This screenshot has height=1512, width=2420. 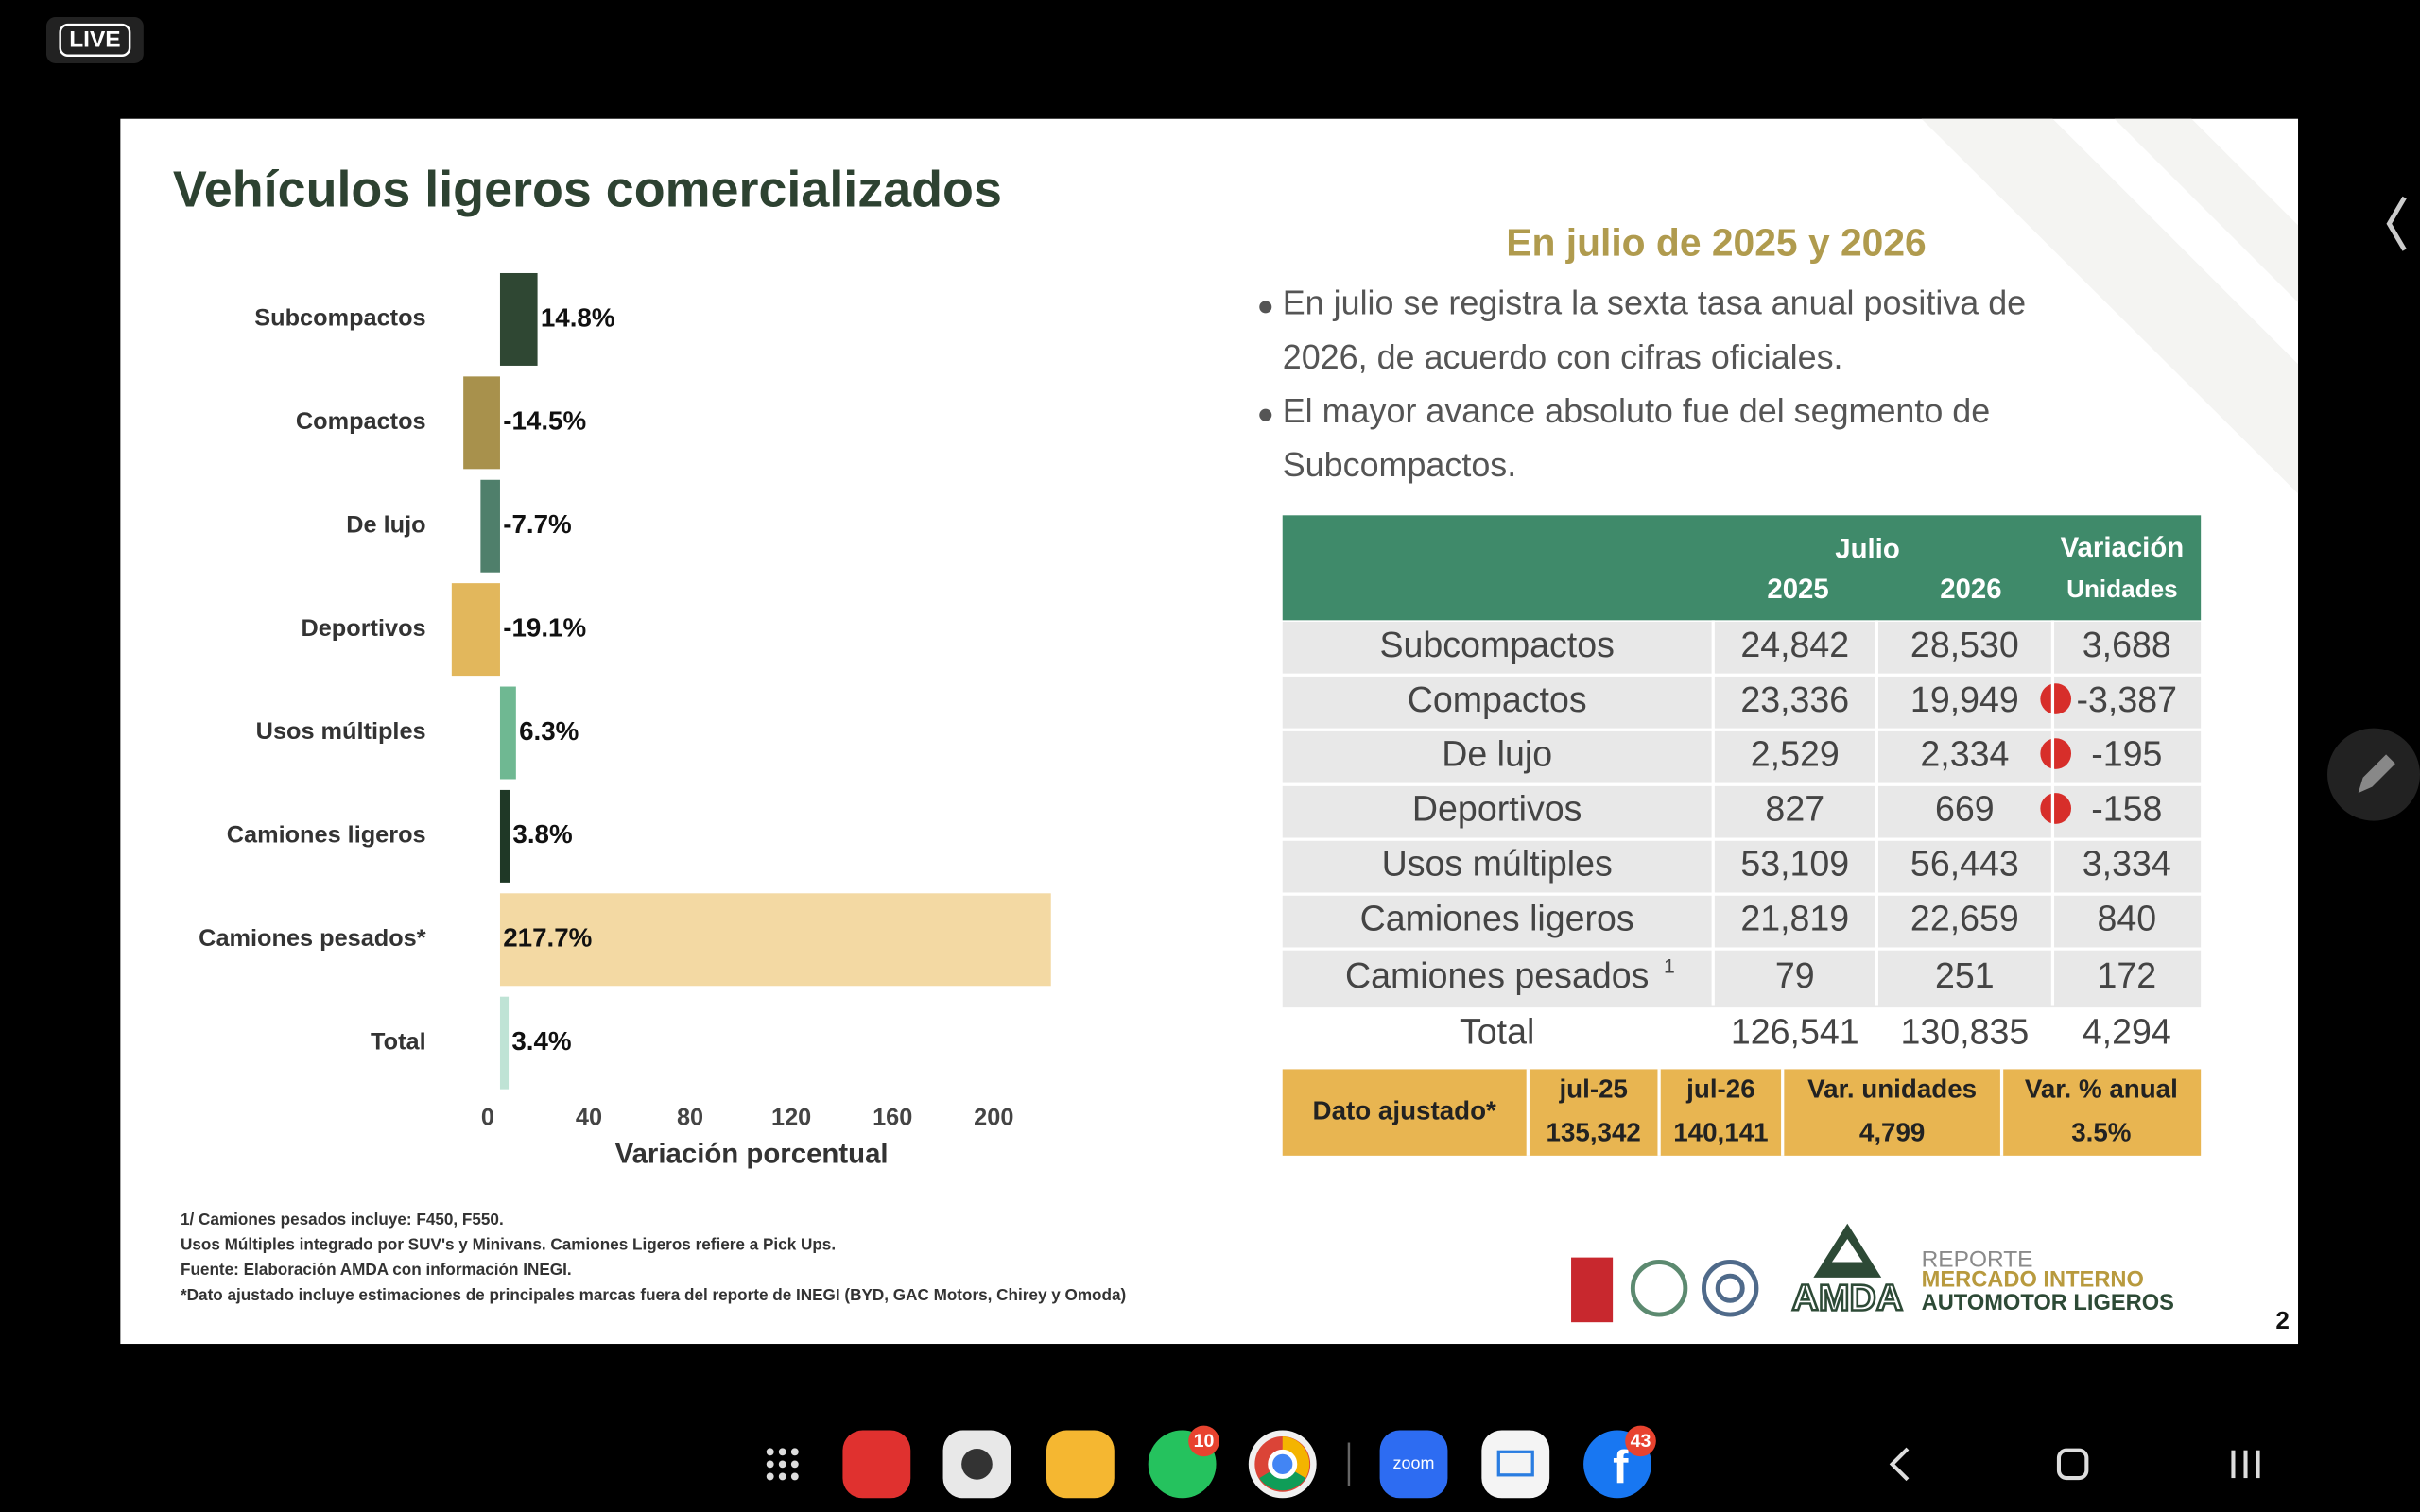 I want to click on header-cell: Variación, so click(x=2123, y=547).